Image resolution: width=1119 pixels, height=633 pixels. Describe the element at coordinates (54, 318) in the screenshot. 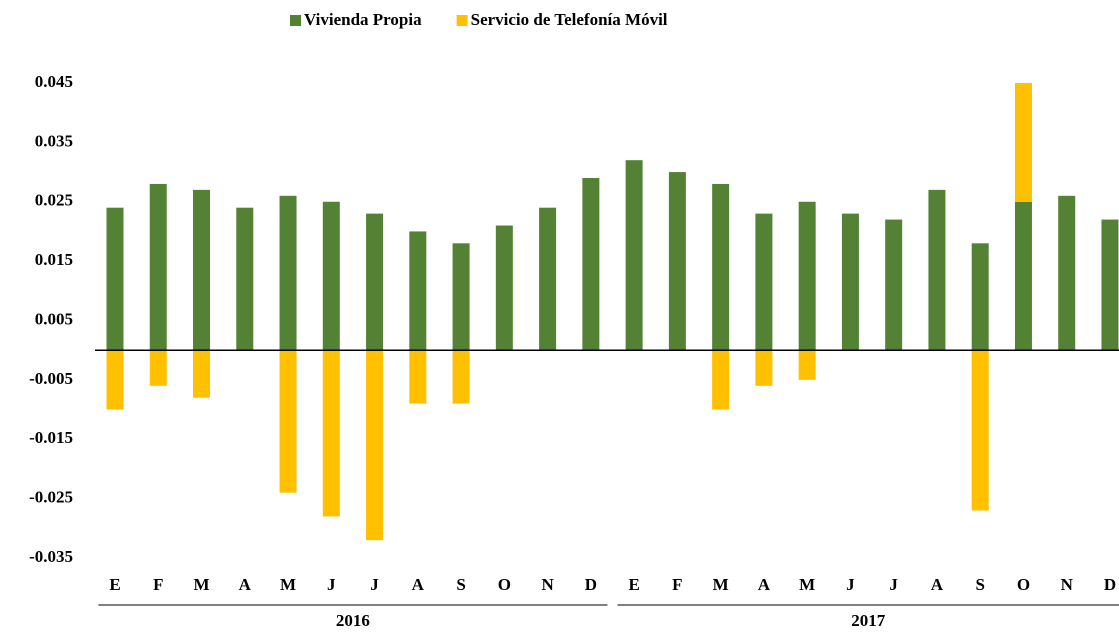

I see `y-tick-label: 0.005` at that location.